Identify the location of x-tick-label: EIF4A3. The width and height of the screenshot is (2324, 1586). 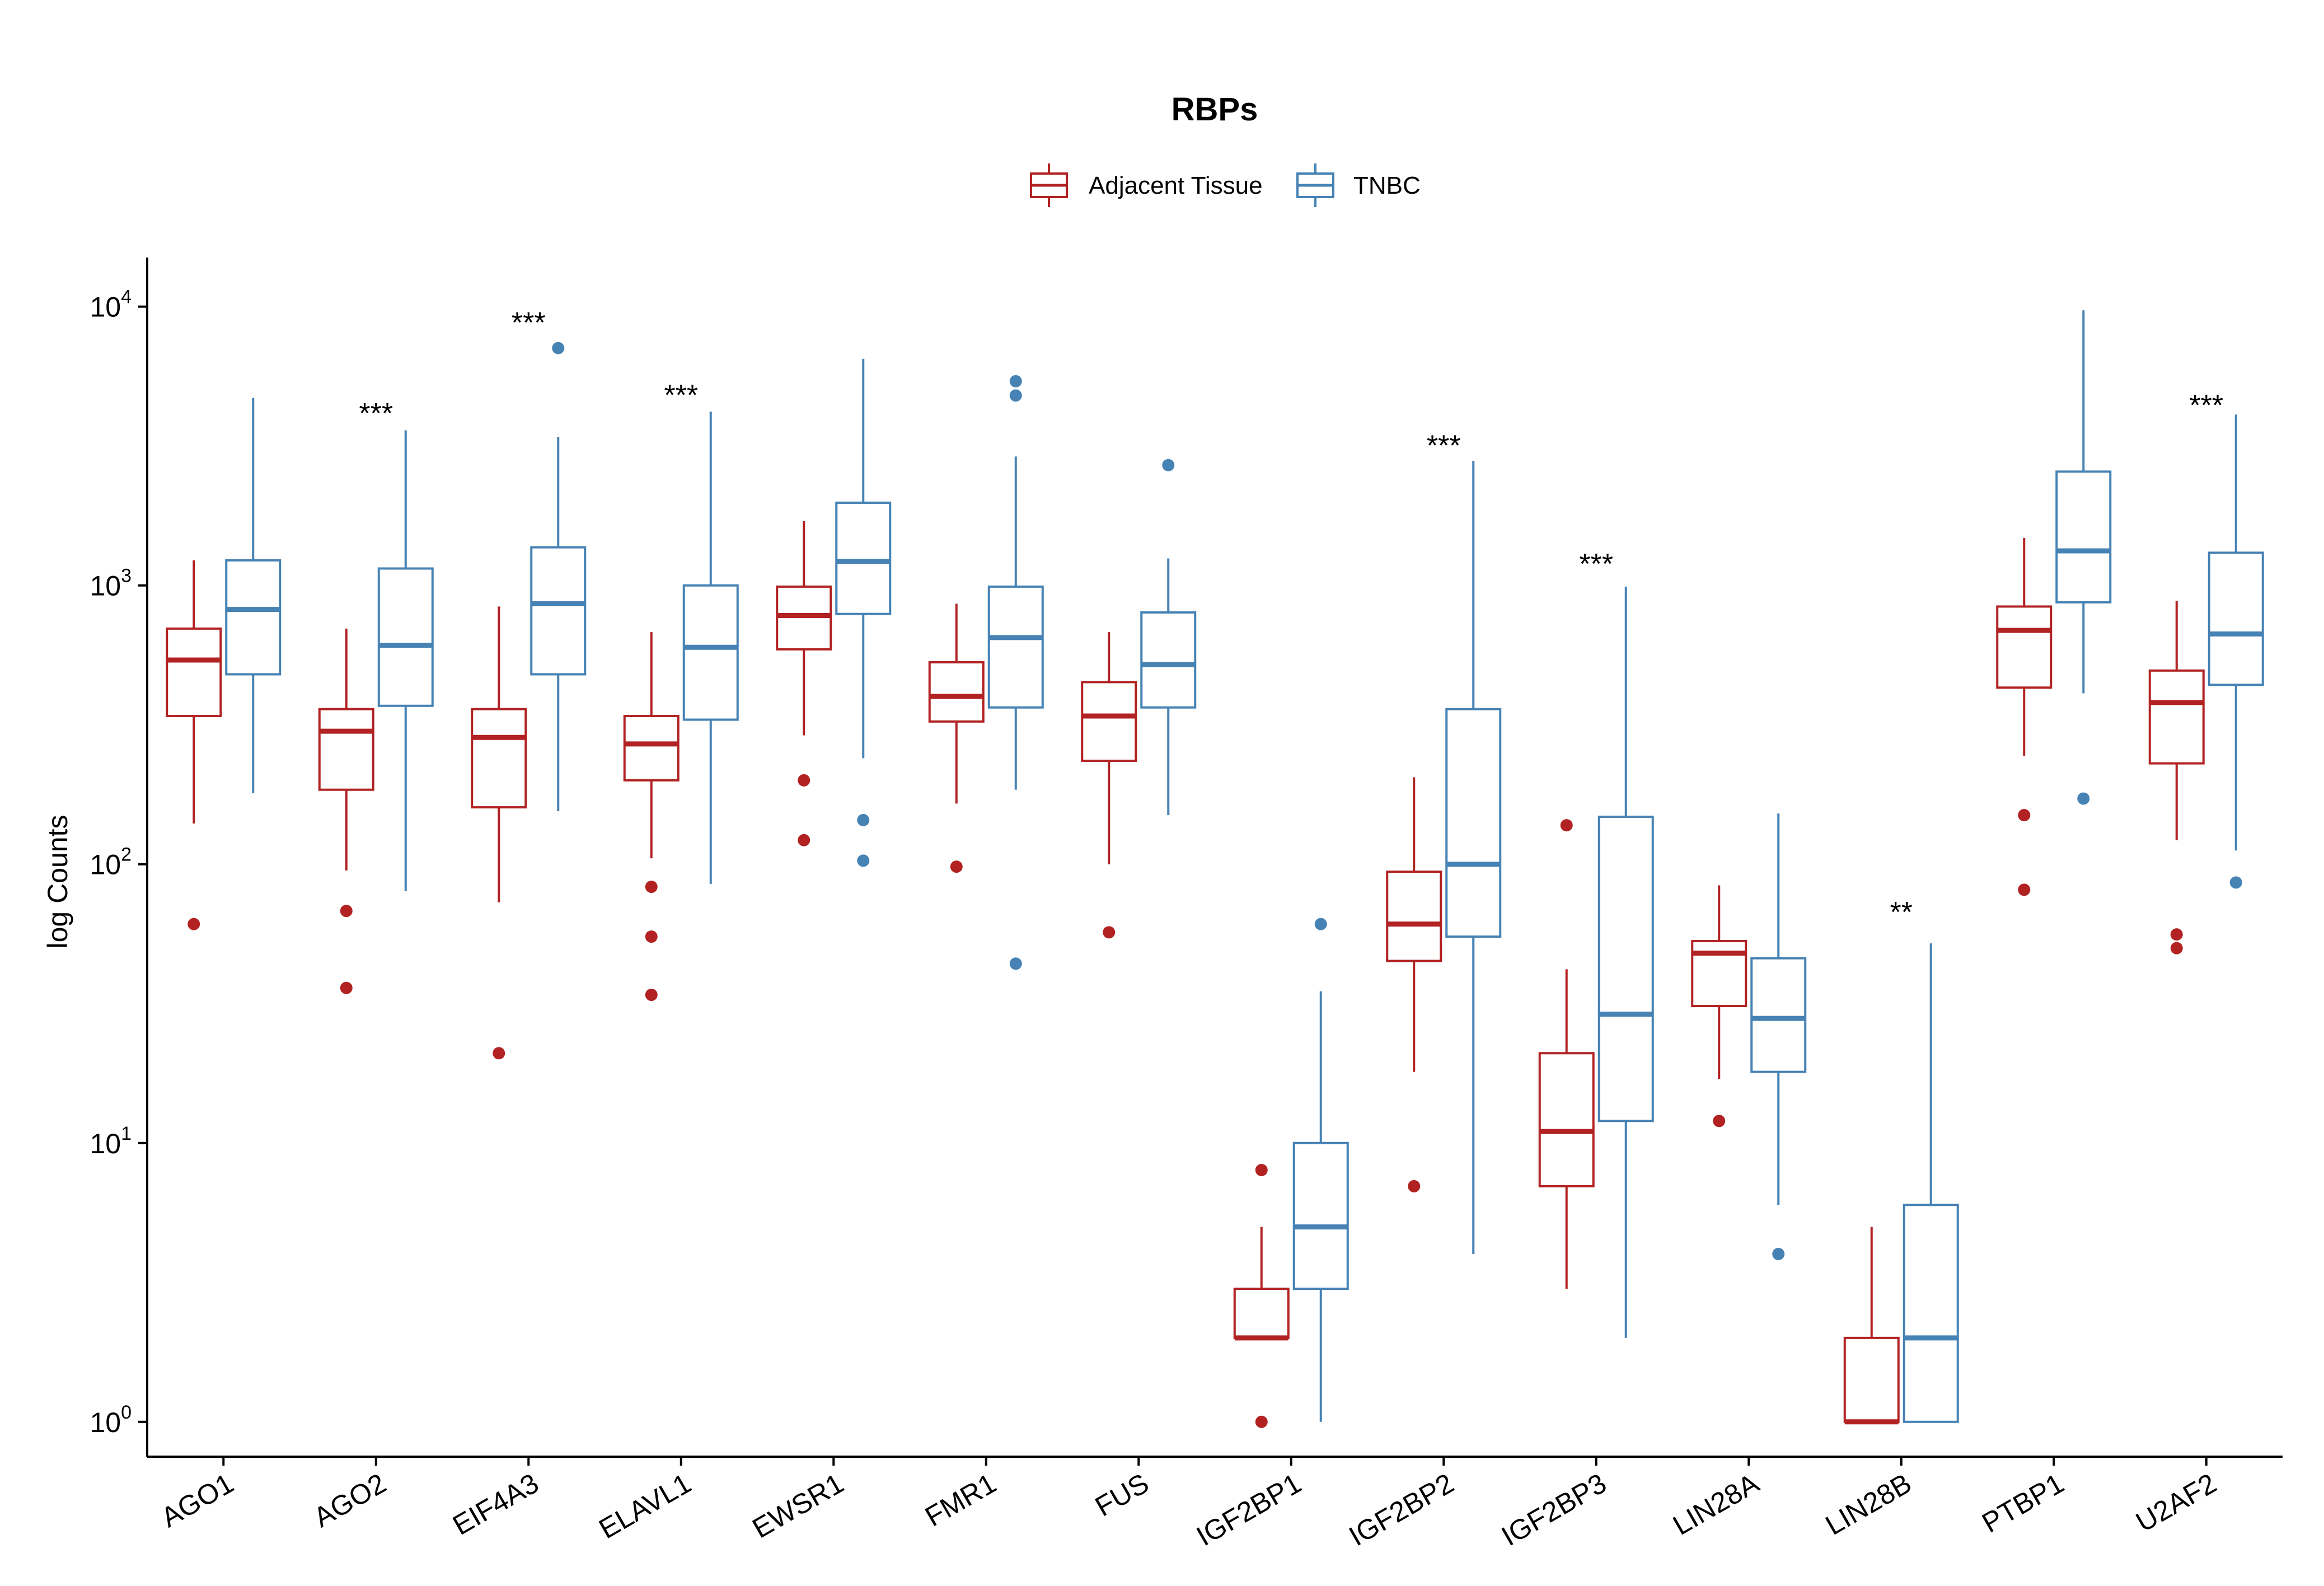
(495, 1504).